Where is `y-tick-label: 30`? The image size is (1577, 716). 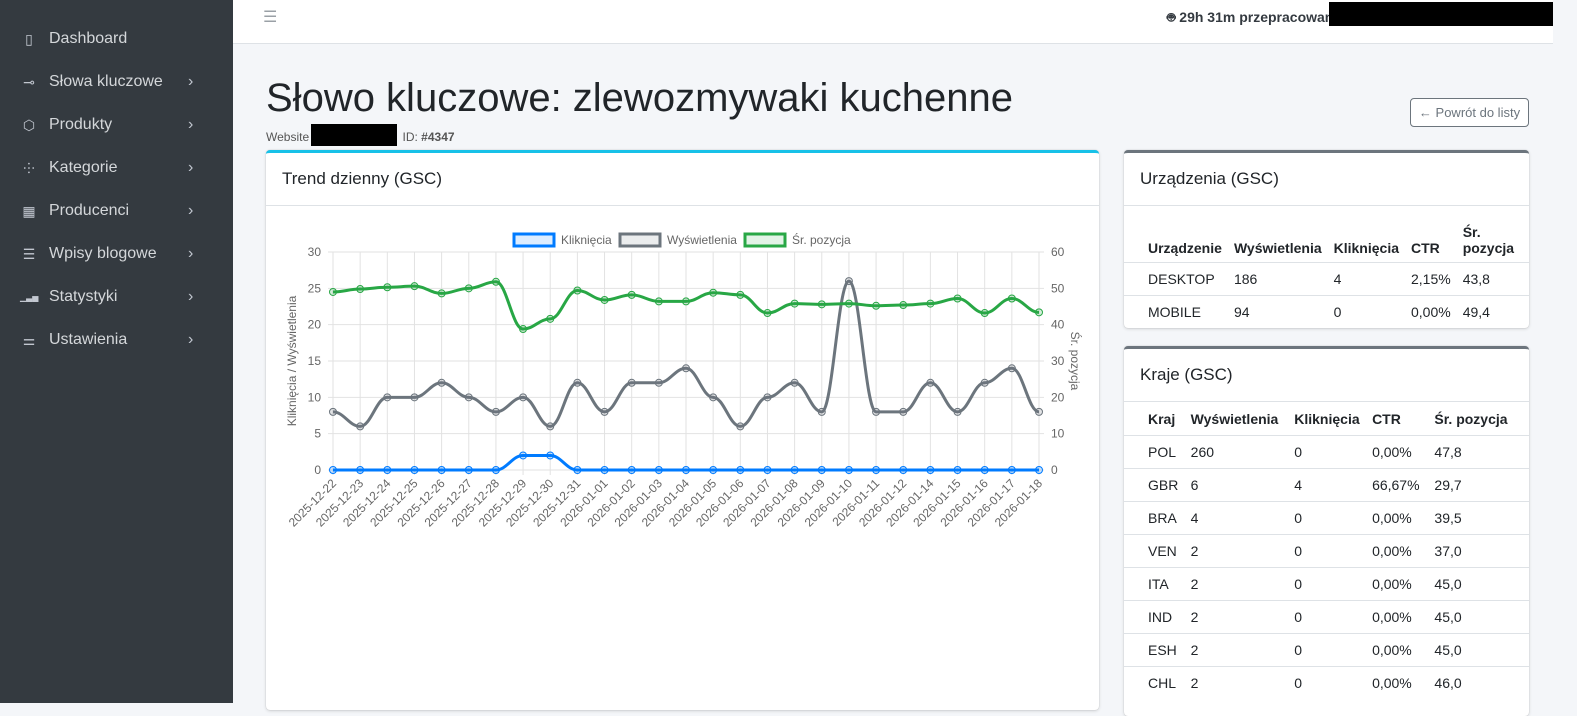 y-tick-label: 30 is located at coordinates (315, 252).